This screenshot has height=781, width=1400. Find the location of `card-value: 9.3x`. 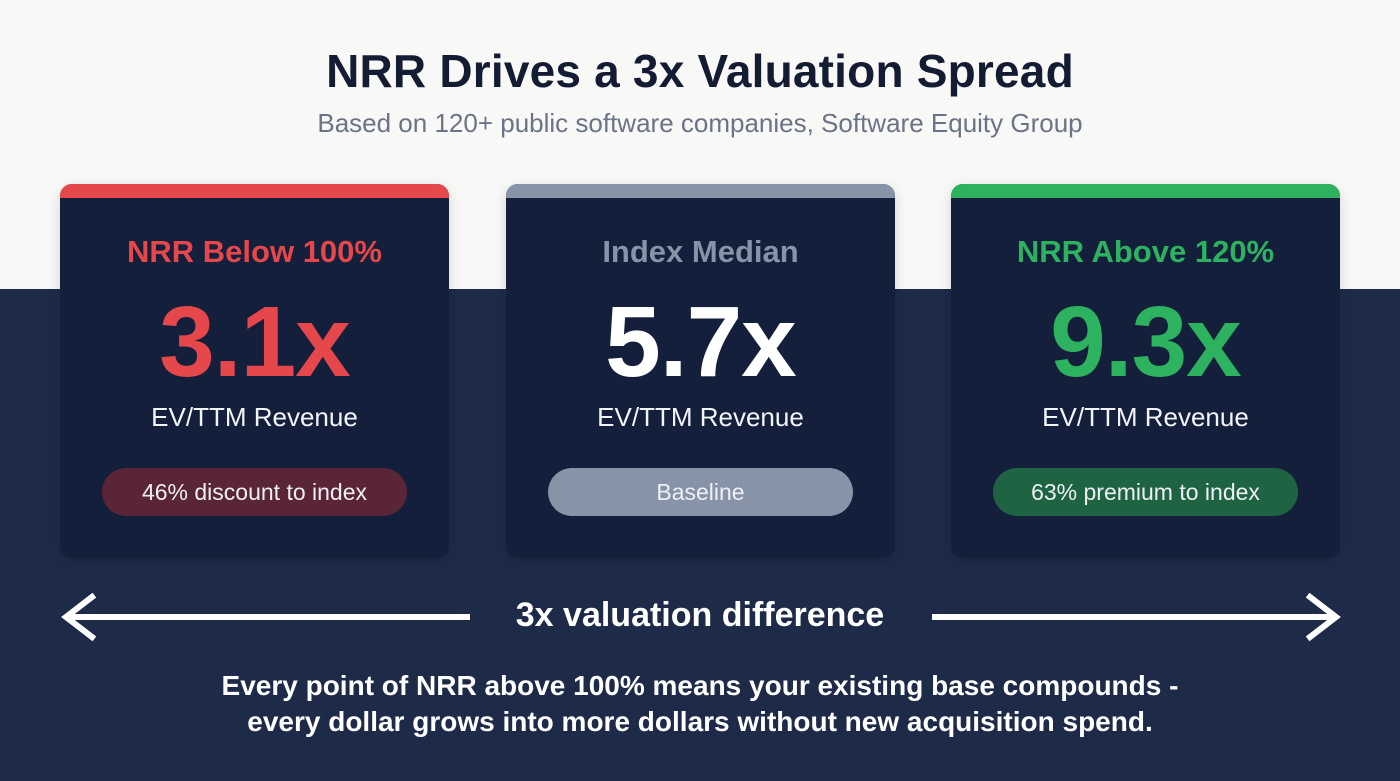

card-value: 9.3x is located at coordinates (1146, 342).